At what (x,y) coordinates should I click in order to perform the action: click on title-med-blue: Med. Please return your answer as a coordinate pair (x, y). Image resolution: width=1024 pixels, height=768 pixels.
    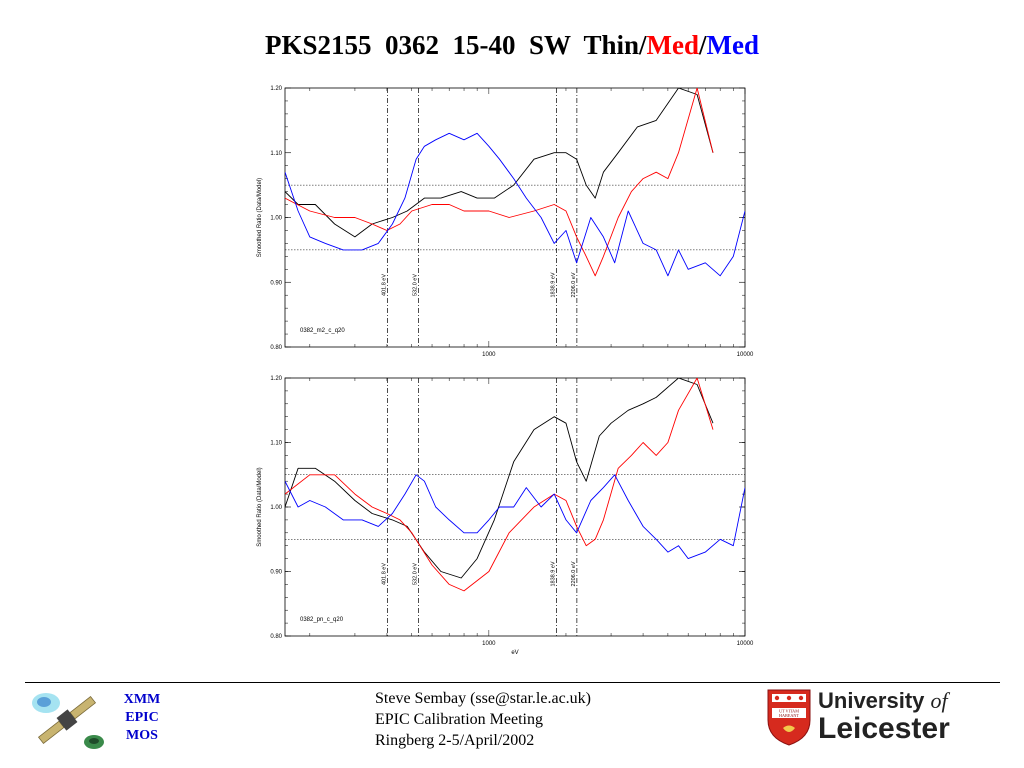
    Looking at the image, I should click on (733, 45).